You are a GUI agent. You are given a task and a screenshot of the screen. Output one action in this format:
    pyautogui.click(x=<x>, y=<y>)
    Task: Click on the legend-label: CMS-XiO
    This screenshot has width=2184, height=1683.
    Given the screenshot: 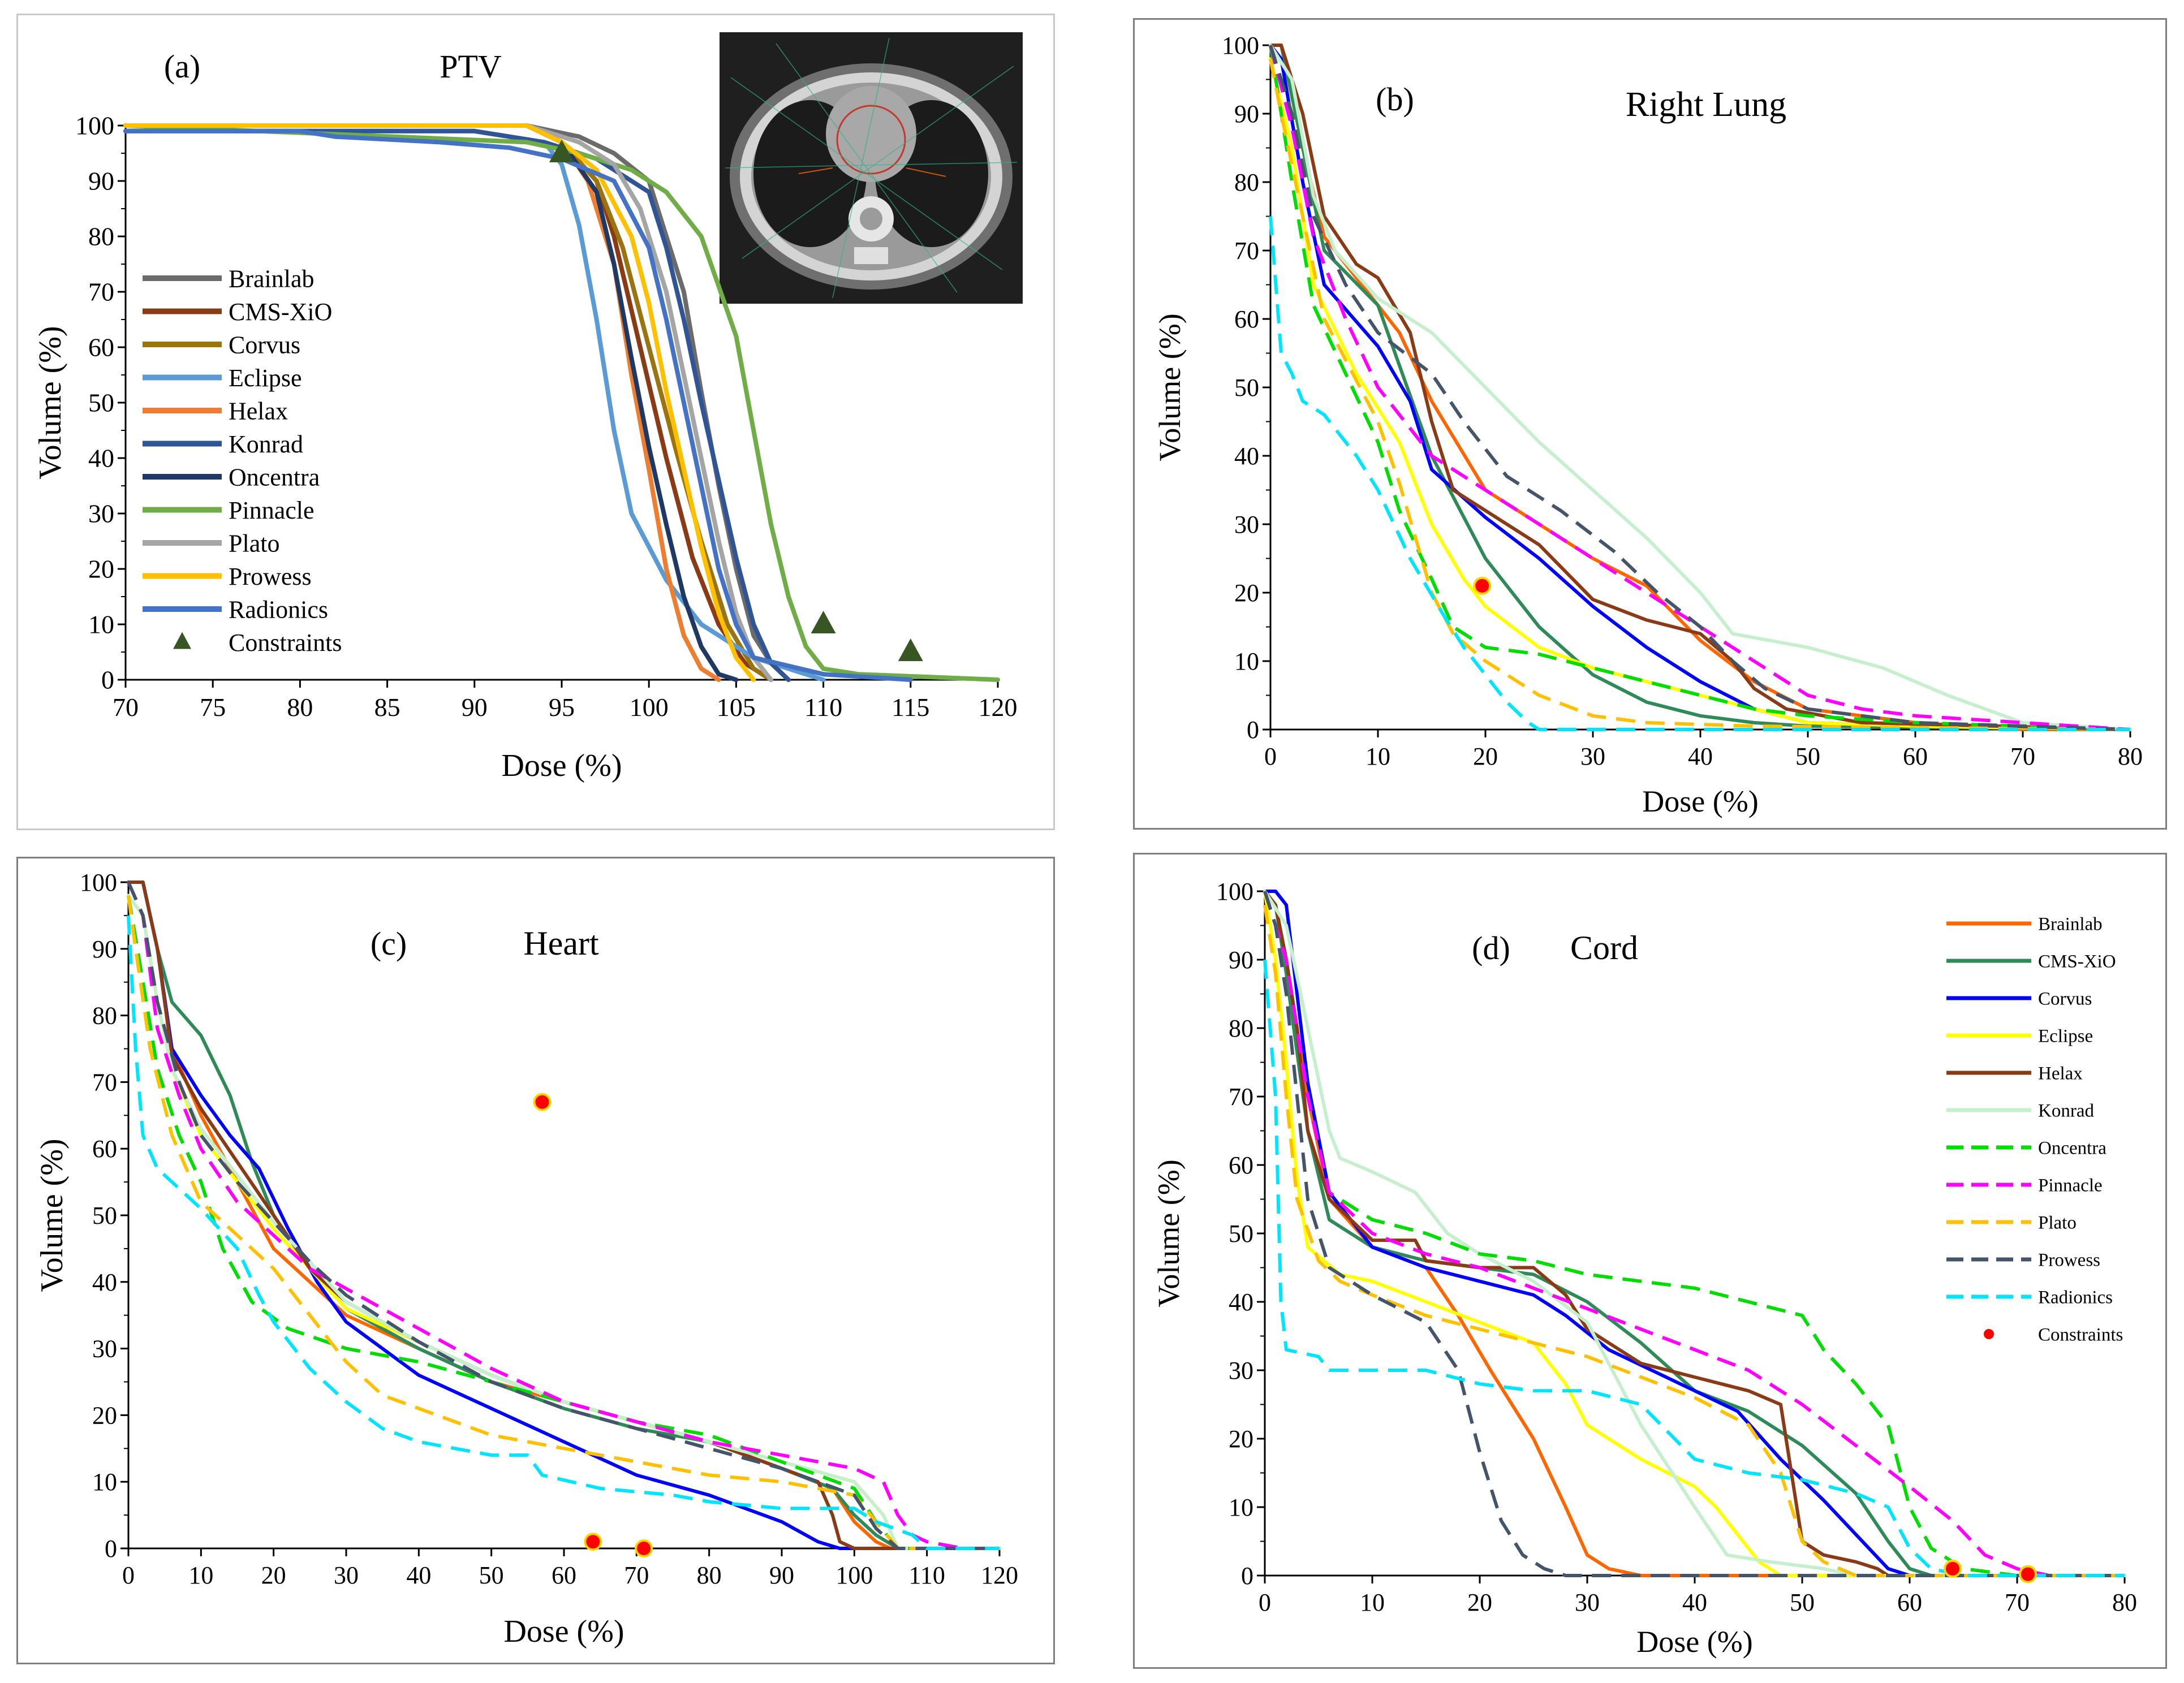 What is the action you would take?
    pyautogui.click(x=2077, y=962)
    